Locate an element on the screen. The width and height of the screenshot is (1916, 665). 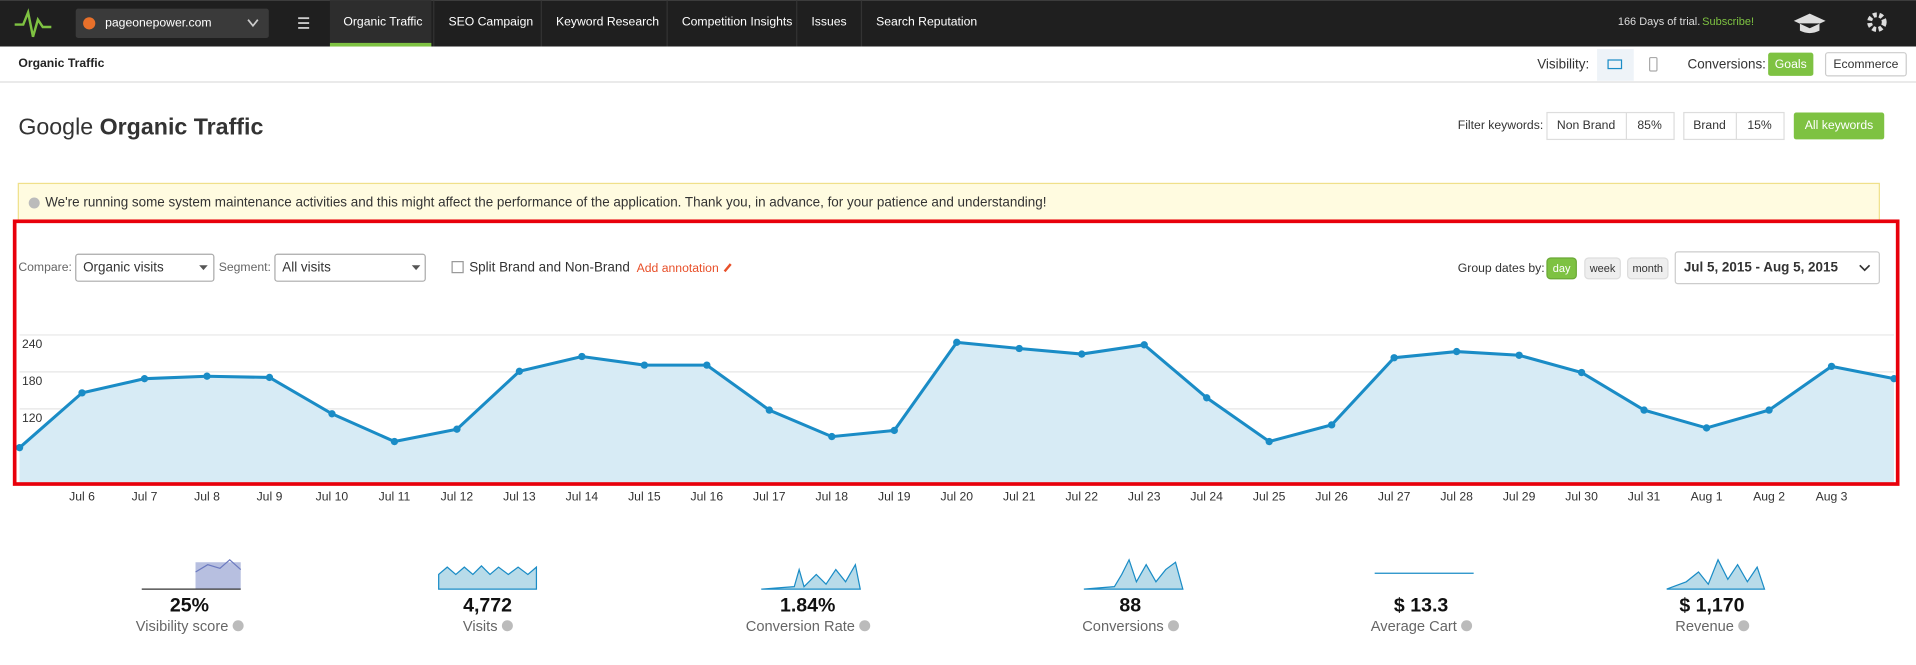
split-checkbox is located at coordinates (457, 267).